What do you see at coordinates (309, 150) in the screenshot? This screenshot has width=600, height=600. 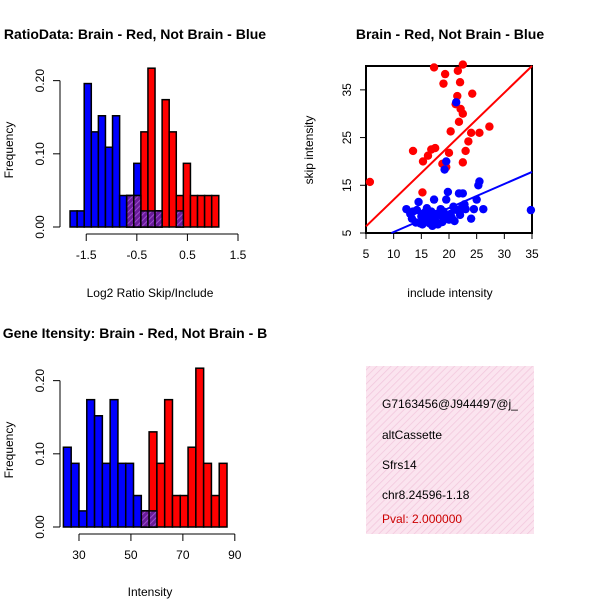 I see `scatter-y-label: skip intensity` at bounding box center [309, 150].